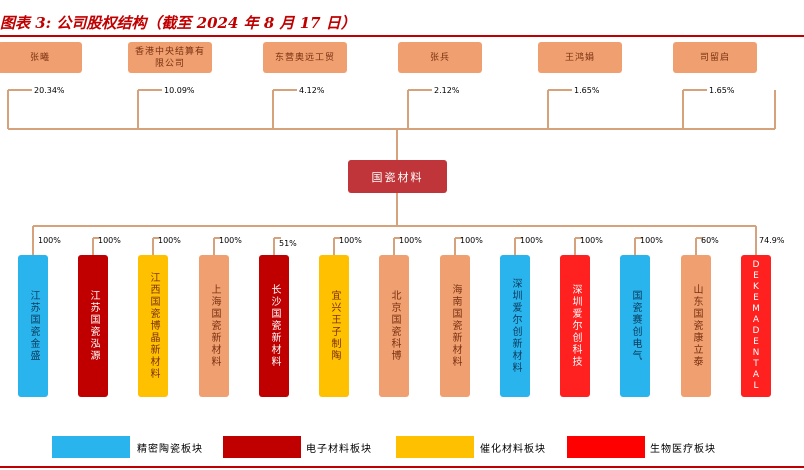 This screenshot has width=804, height=470. What do you see at coordinates (683, 449) in the screenshot?
I see `legend-label: 生物医疗板块` at bounding box center [683, 449].